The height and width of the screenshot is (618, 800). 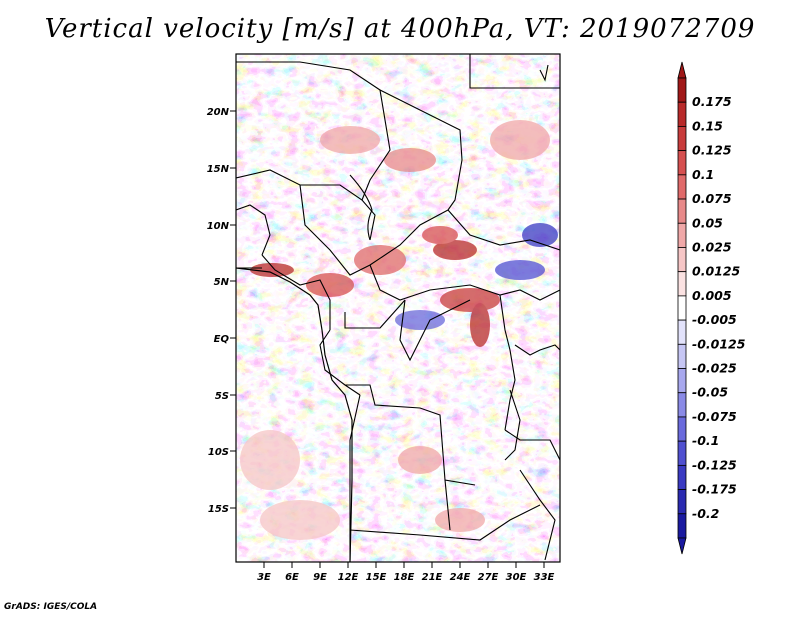 I want to click on colorbar-label: 0.005, so click(x=712, y=295).